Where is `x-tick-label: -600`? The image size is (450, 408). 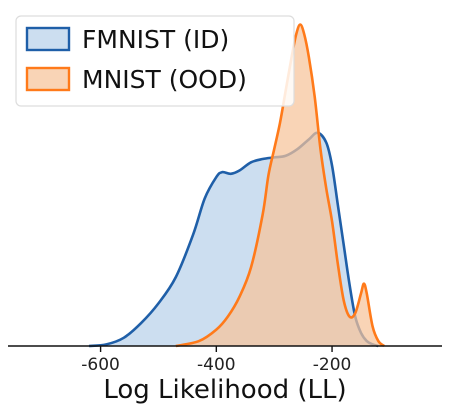 x-tick-label: -600 is located at coordinates (100, 365).